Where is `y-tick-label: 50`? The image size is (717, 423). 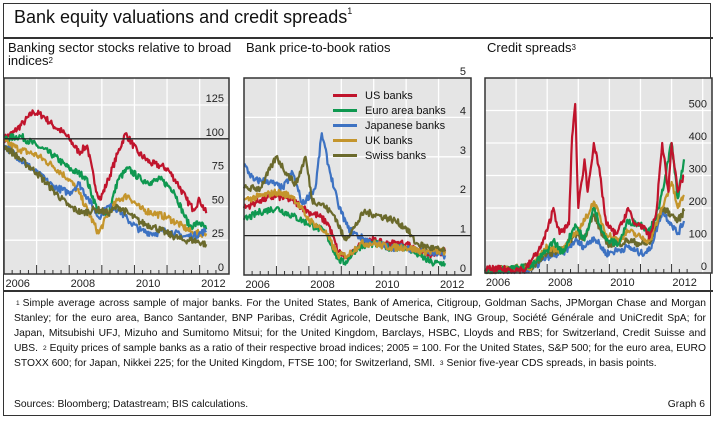 y-tick-label: 50 is located at coordinates (218, 200).